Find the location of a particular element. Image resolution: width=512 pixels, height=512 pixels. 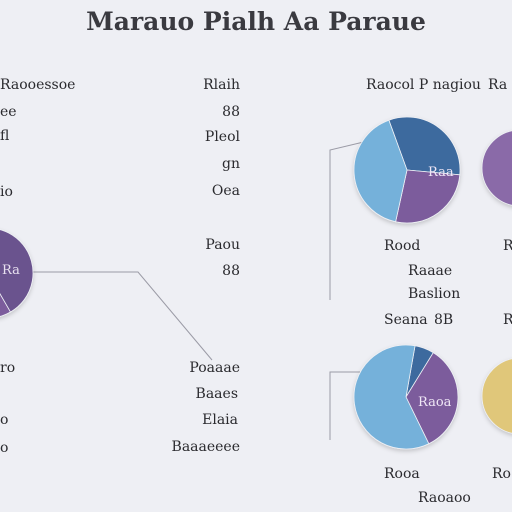

mid-label: Paou is located at coordinates (222, 245).